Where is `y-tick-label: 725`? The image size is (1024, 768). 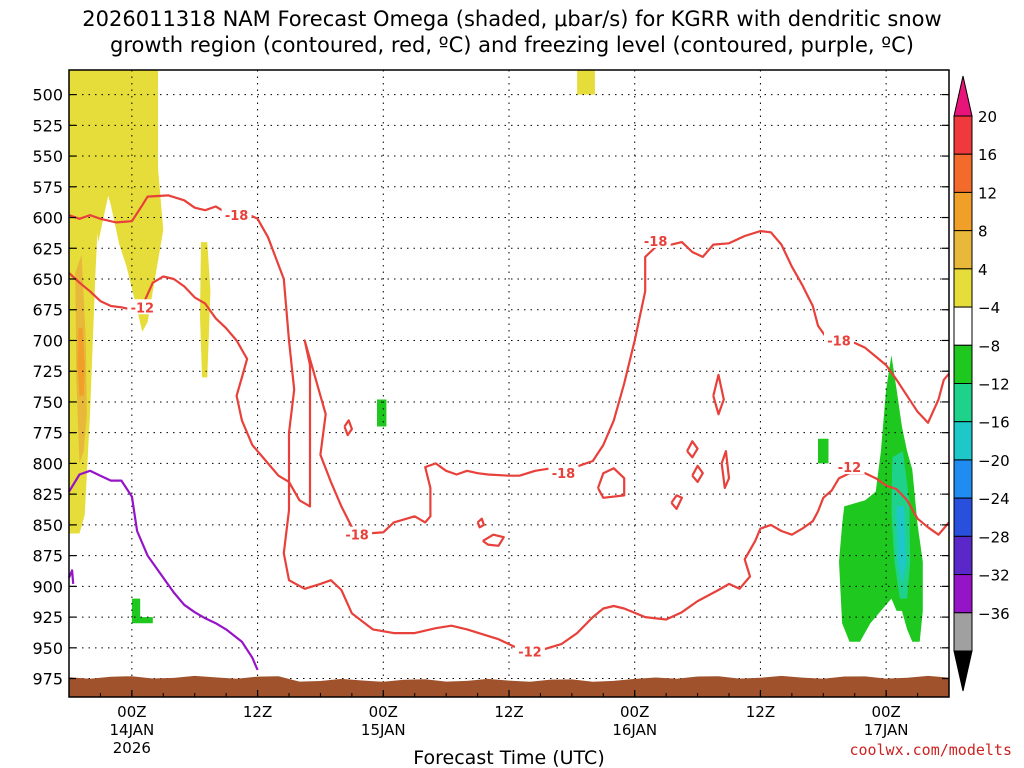
y-tick-label: 725 is located at coordinates (47, 371).